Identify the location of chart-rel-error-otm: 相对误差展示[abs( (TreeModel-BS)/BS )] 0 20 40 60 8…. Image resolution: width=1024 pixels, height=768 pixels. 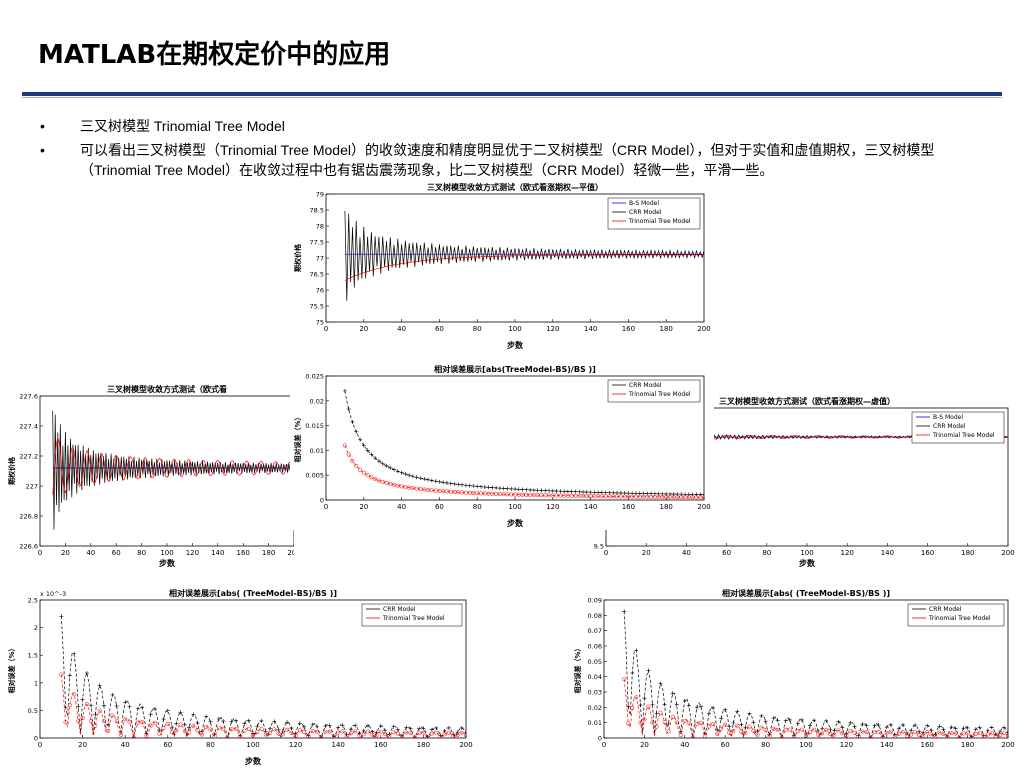
(794, 676).